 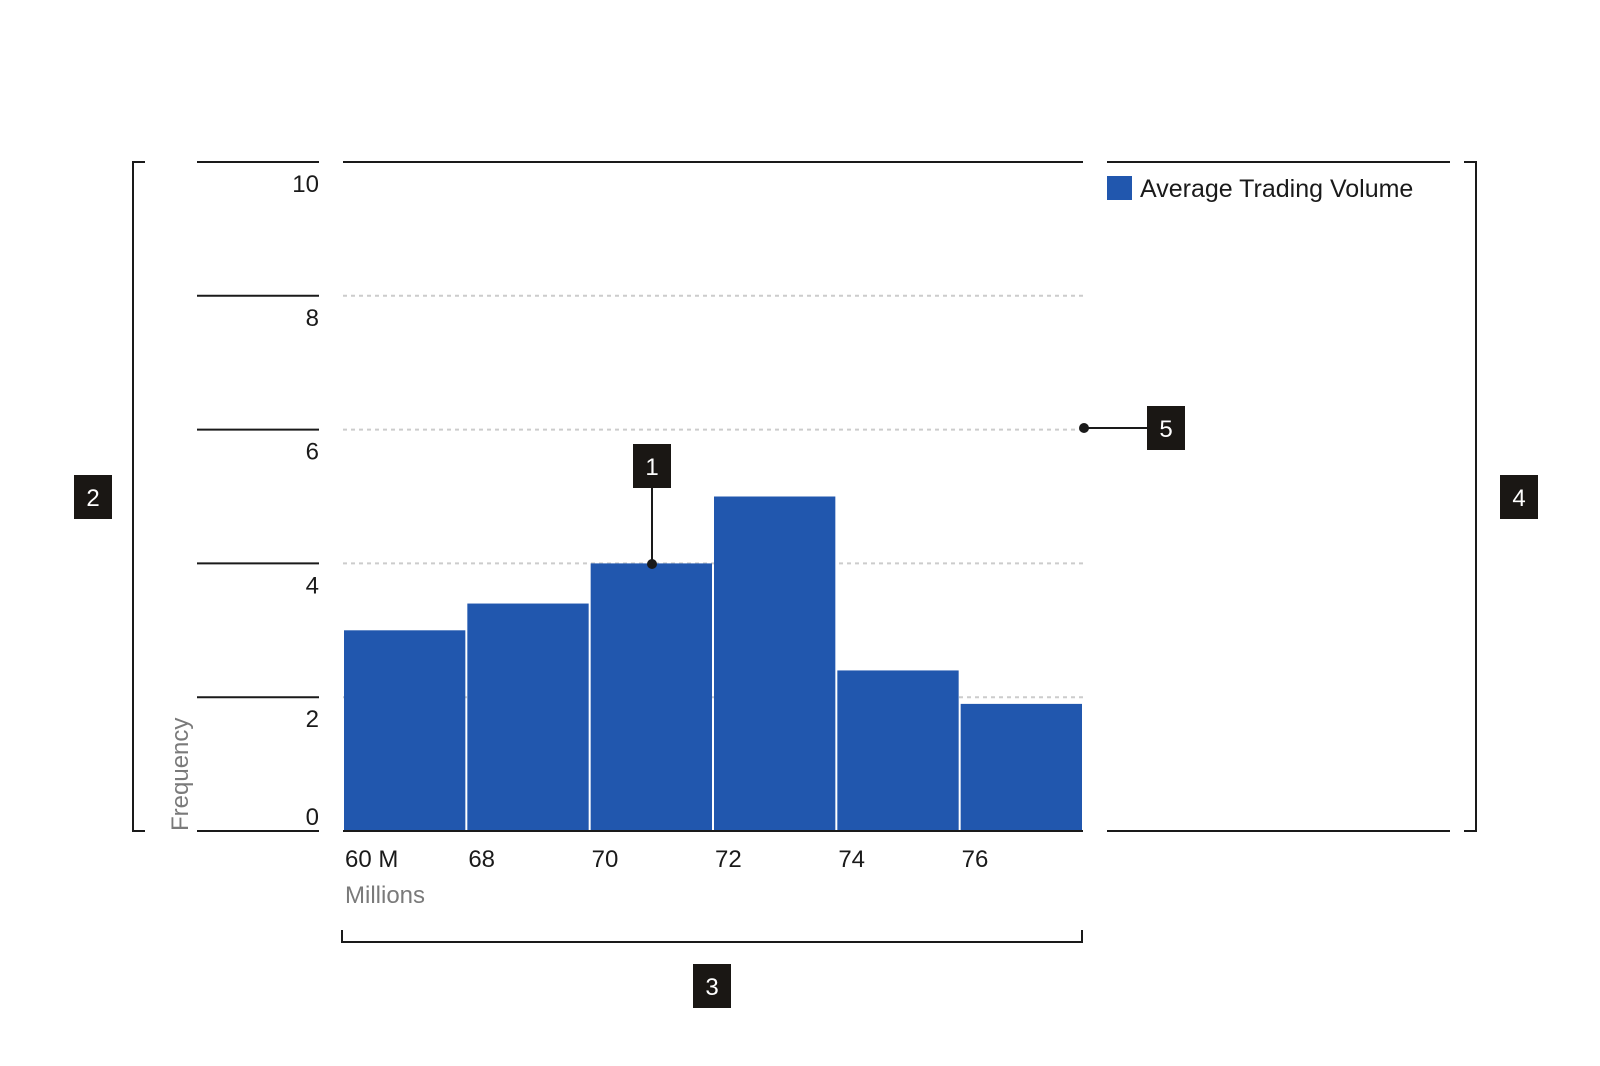 What do you see at coordinates (652, 564) in the screenshot?
I see `callout-1-dot` at bounding box center [652, 564].